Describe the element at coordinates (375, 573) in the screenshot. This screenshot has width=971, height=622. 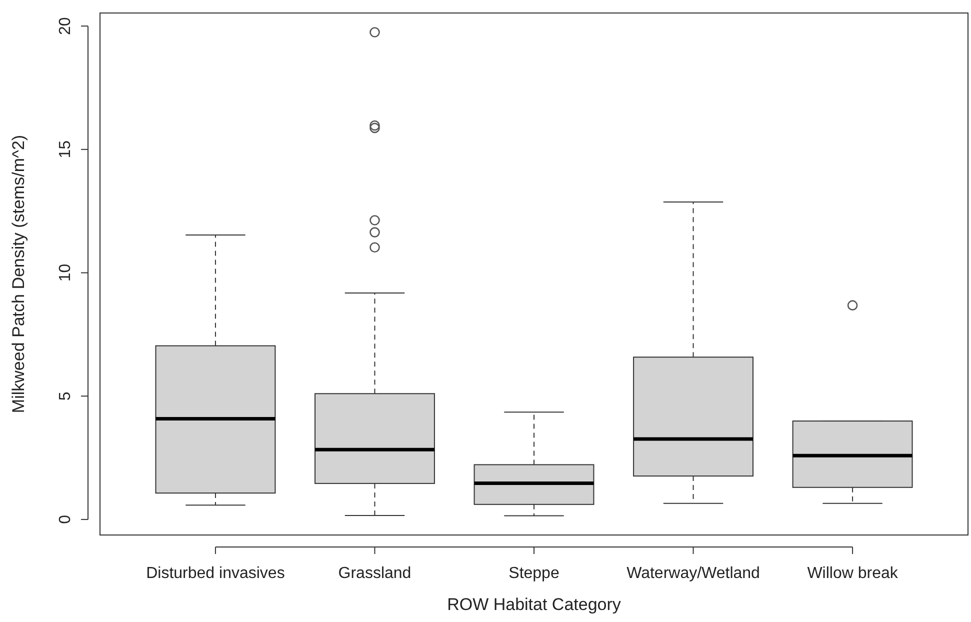
I see `x-tick-label: Grassland` at that location.